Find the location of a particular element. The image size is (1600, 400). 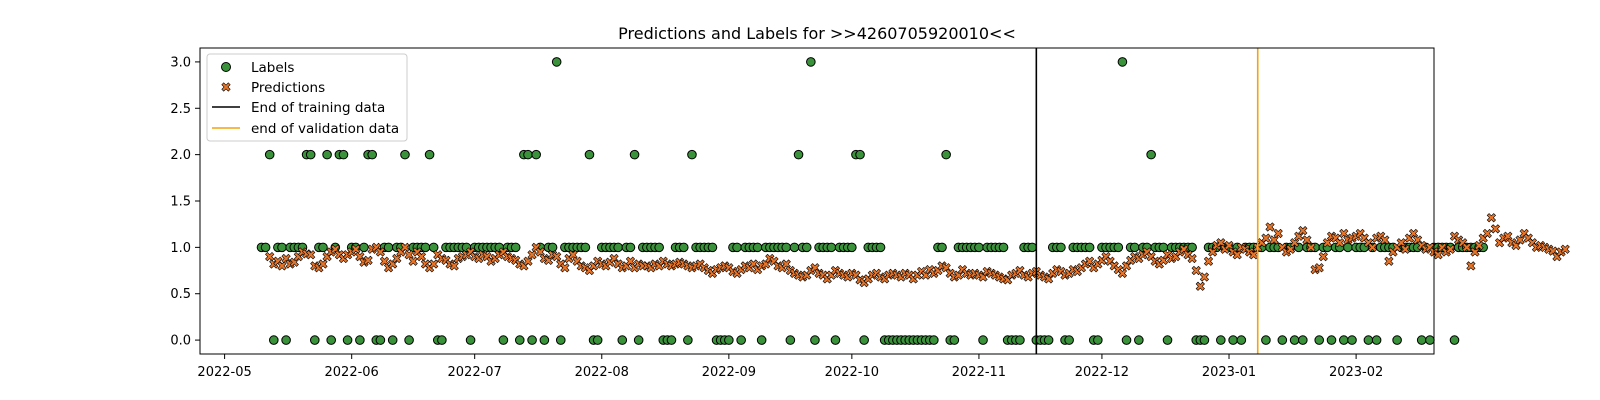

y-tick-label: 2.0 is located at coordinates (180, 155).